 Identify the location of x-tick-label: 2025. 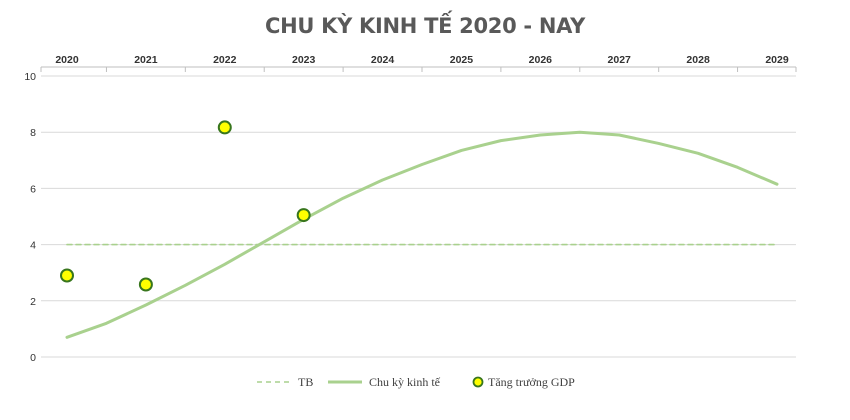
(462, 60).